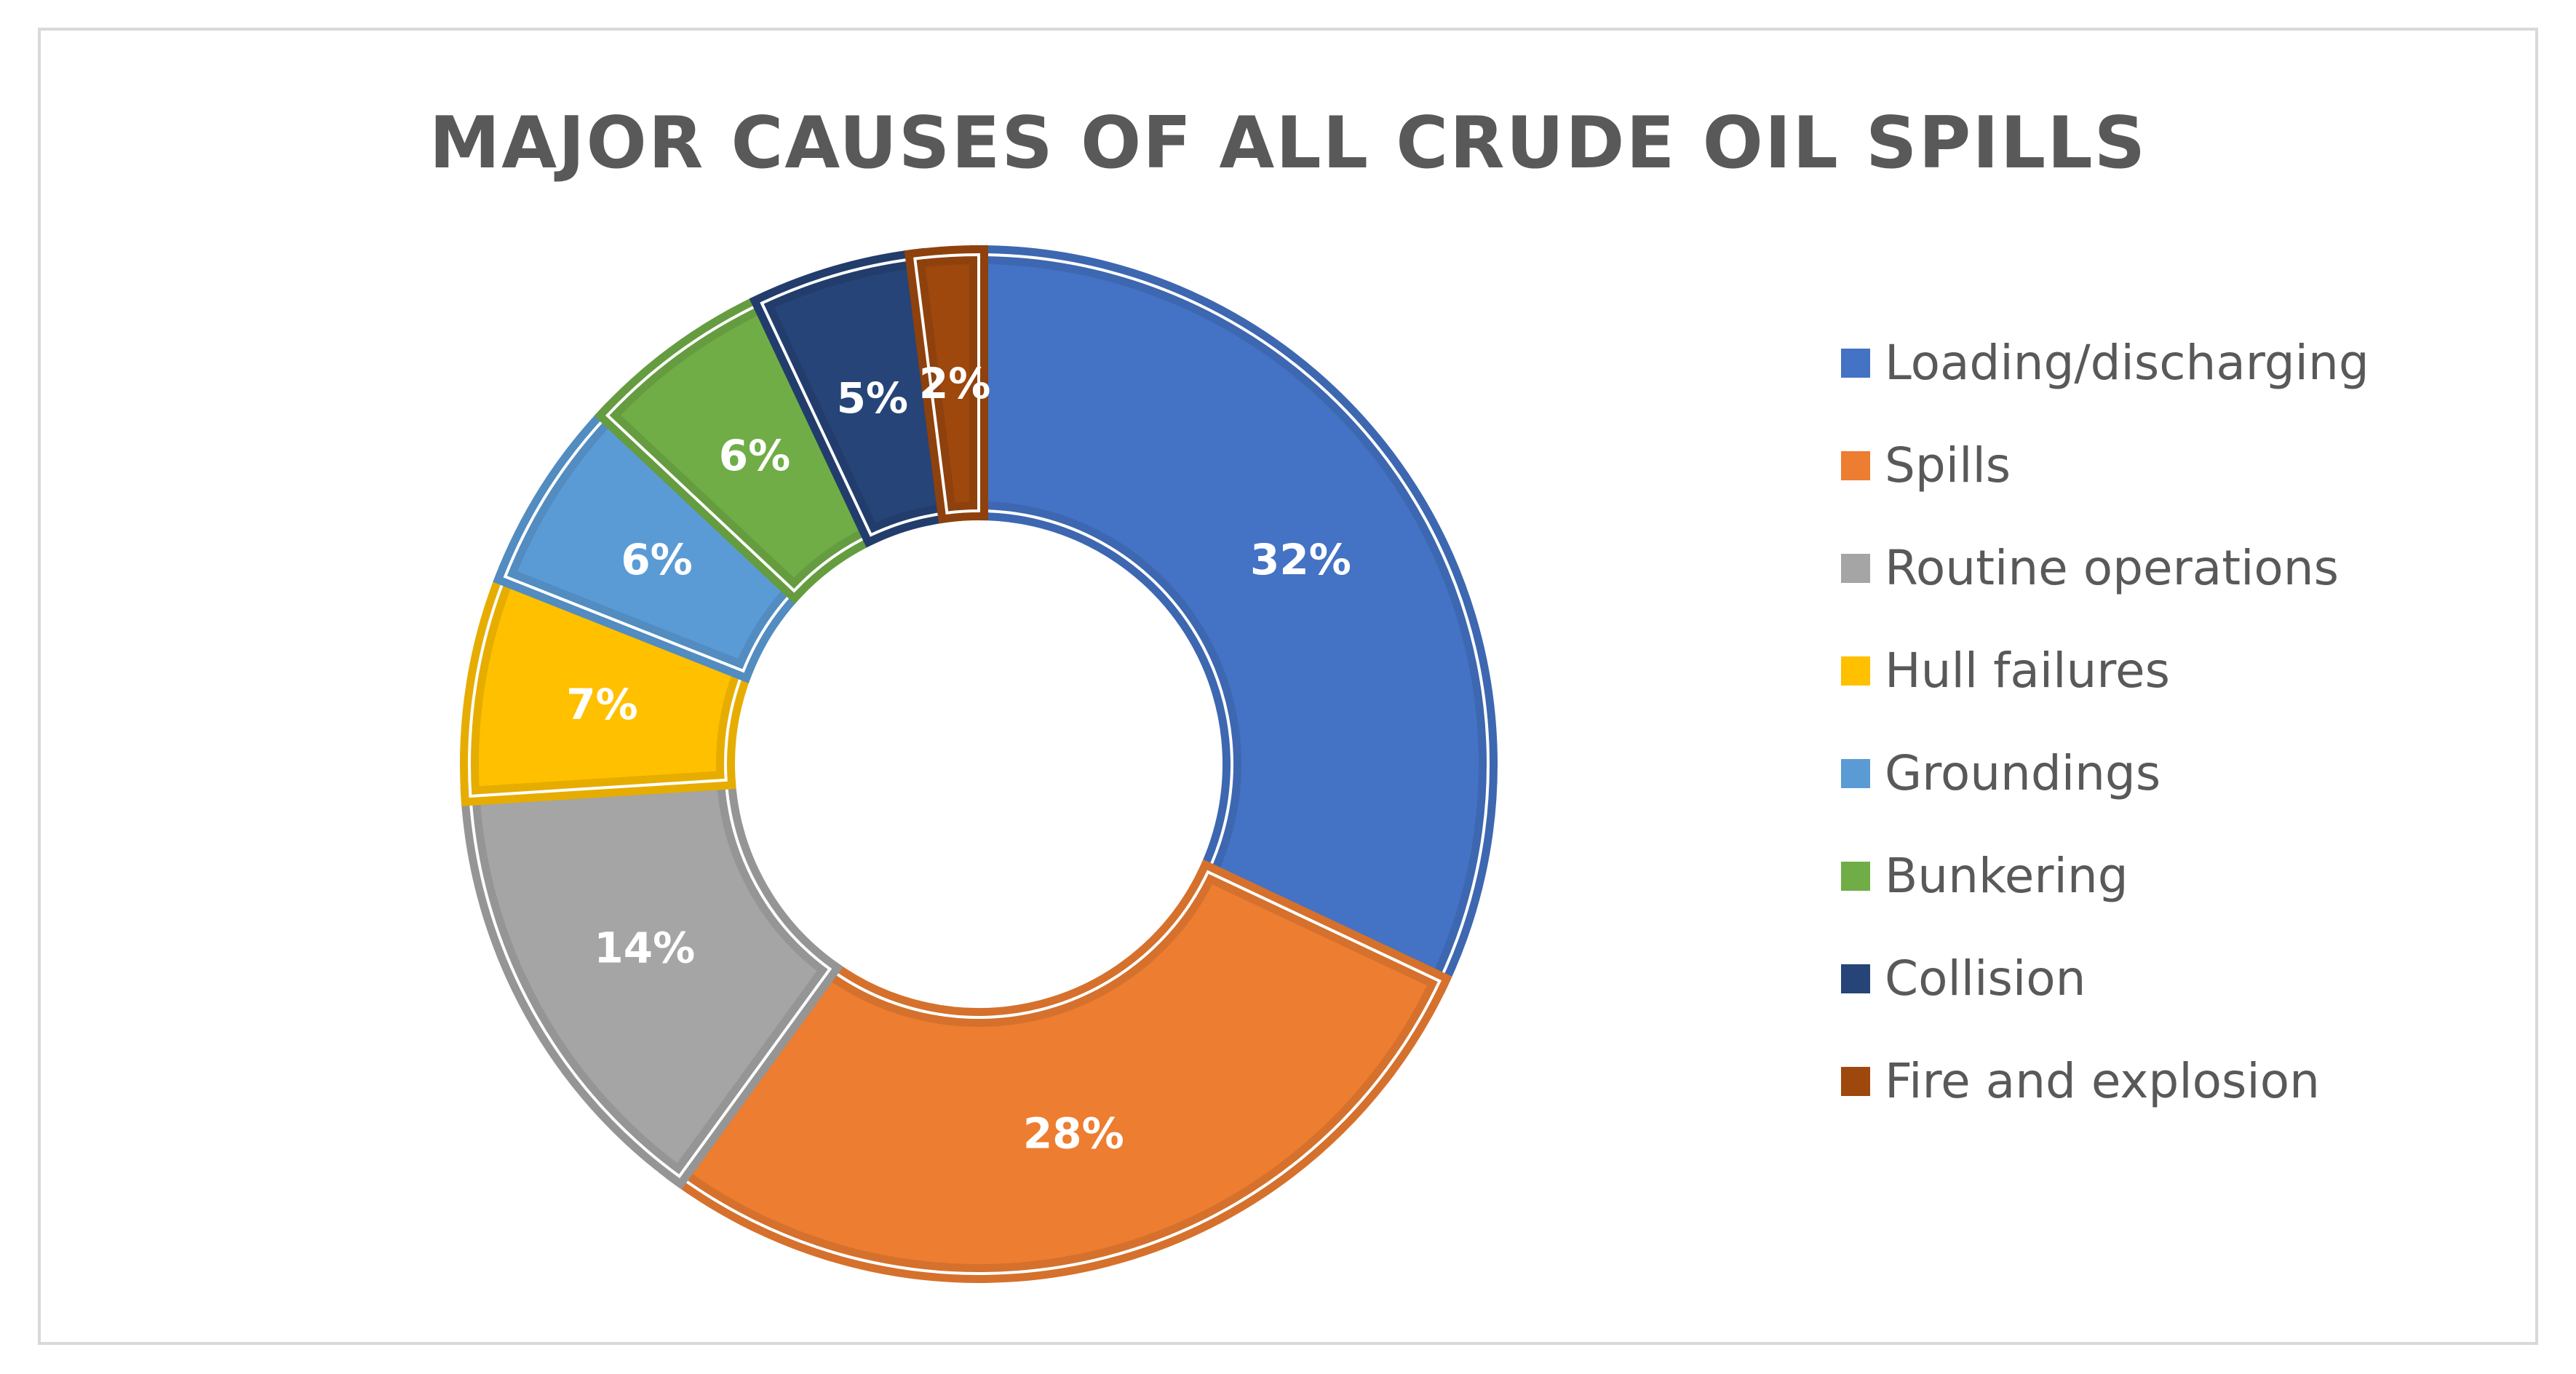  I want to click on legend-item-hull-failures: Hull failures, so click(2105, 670).